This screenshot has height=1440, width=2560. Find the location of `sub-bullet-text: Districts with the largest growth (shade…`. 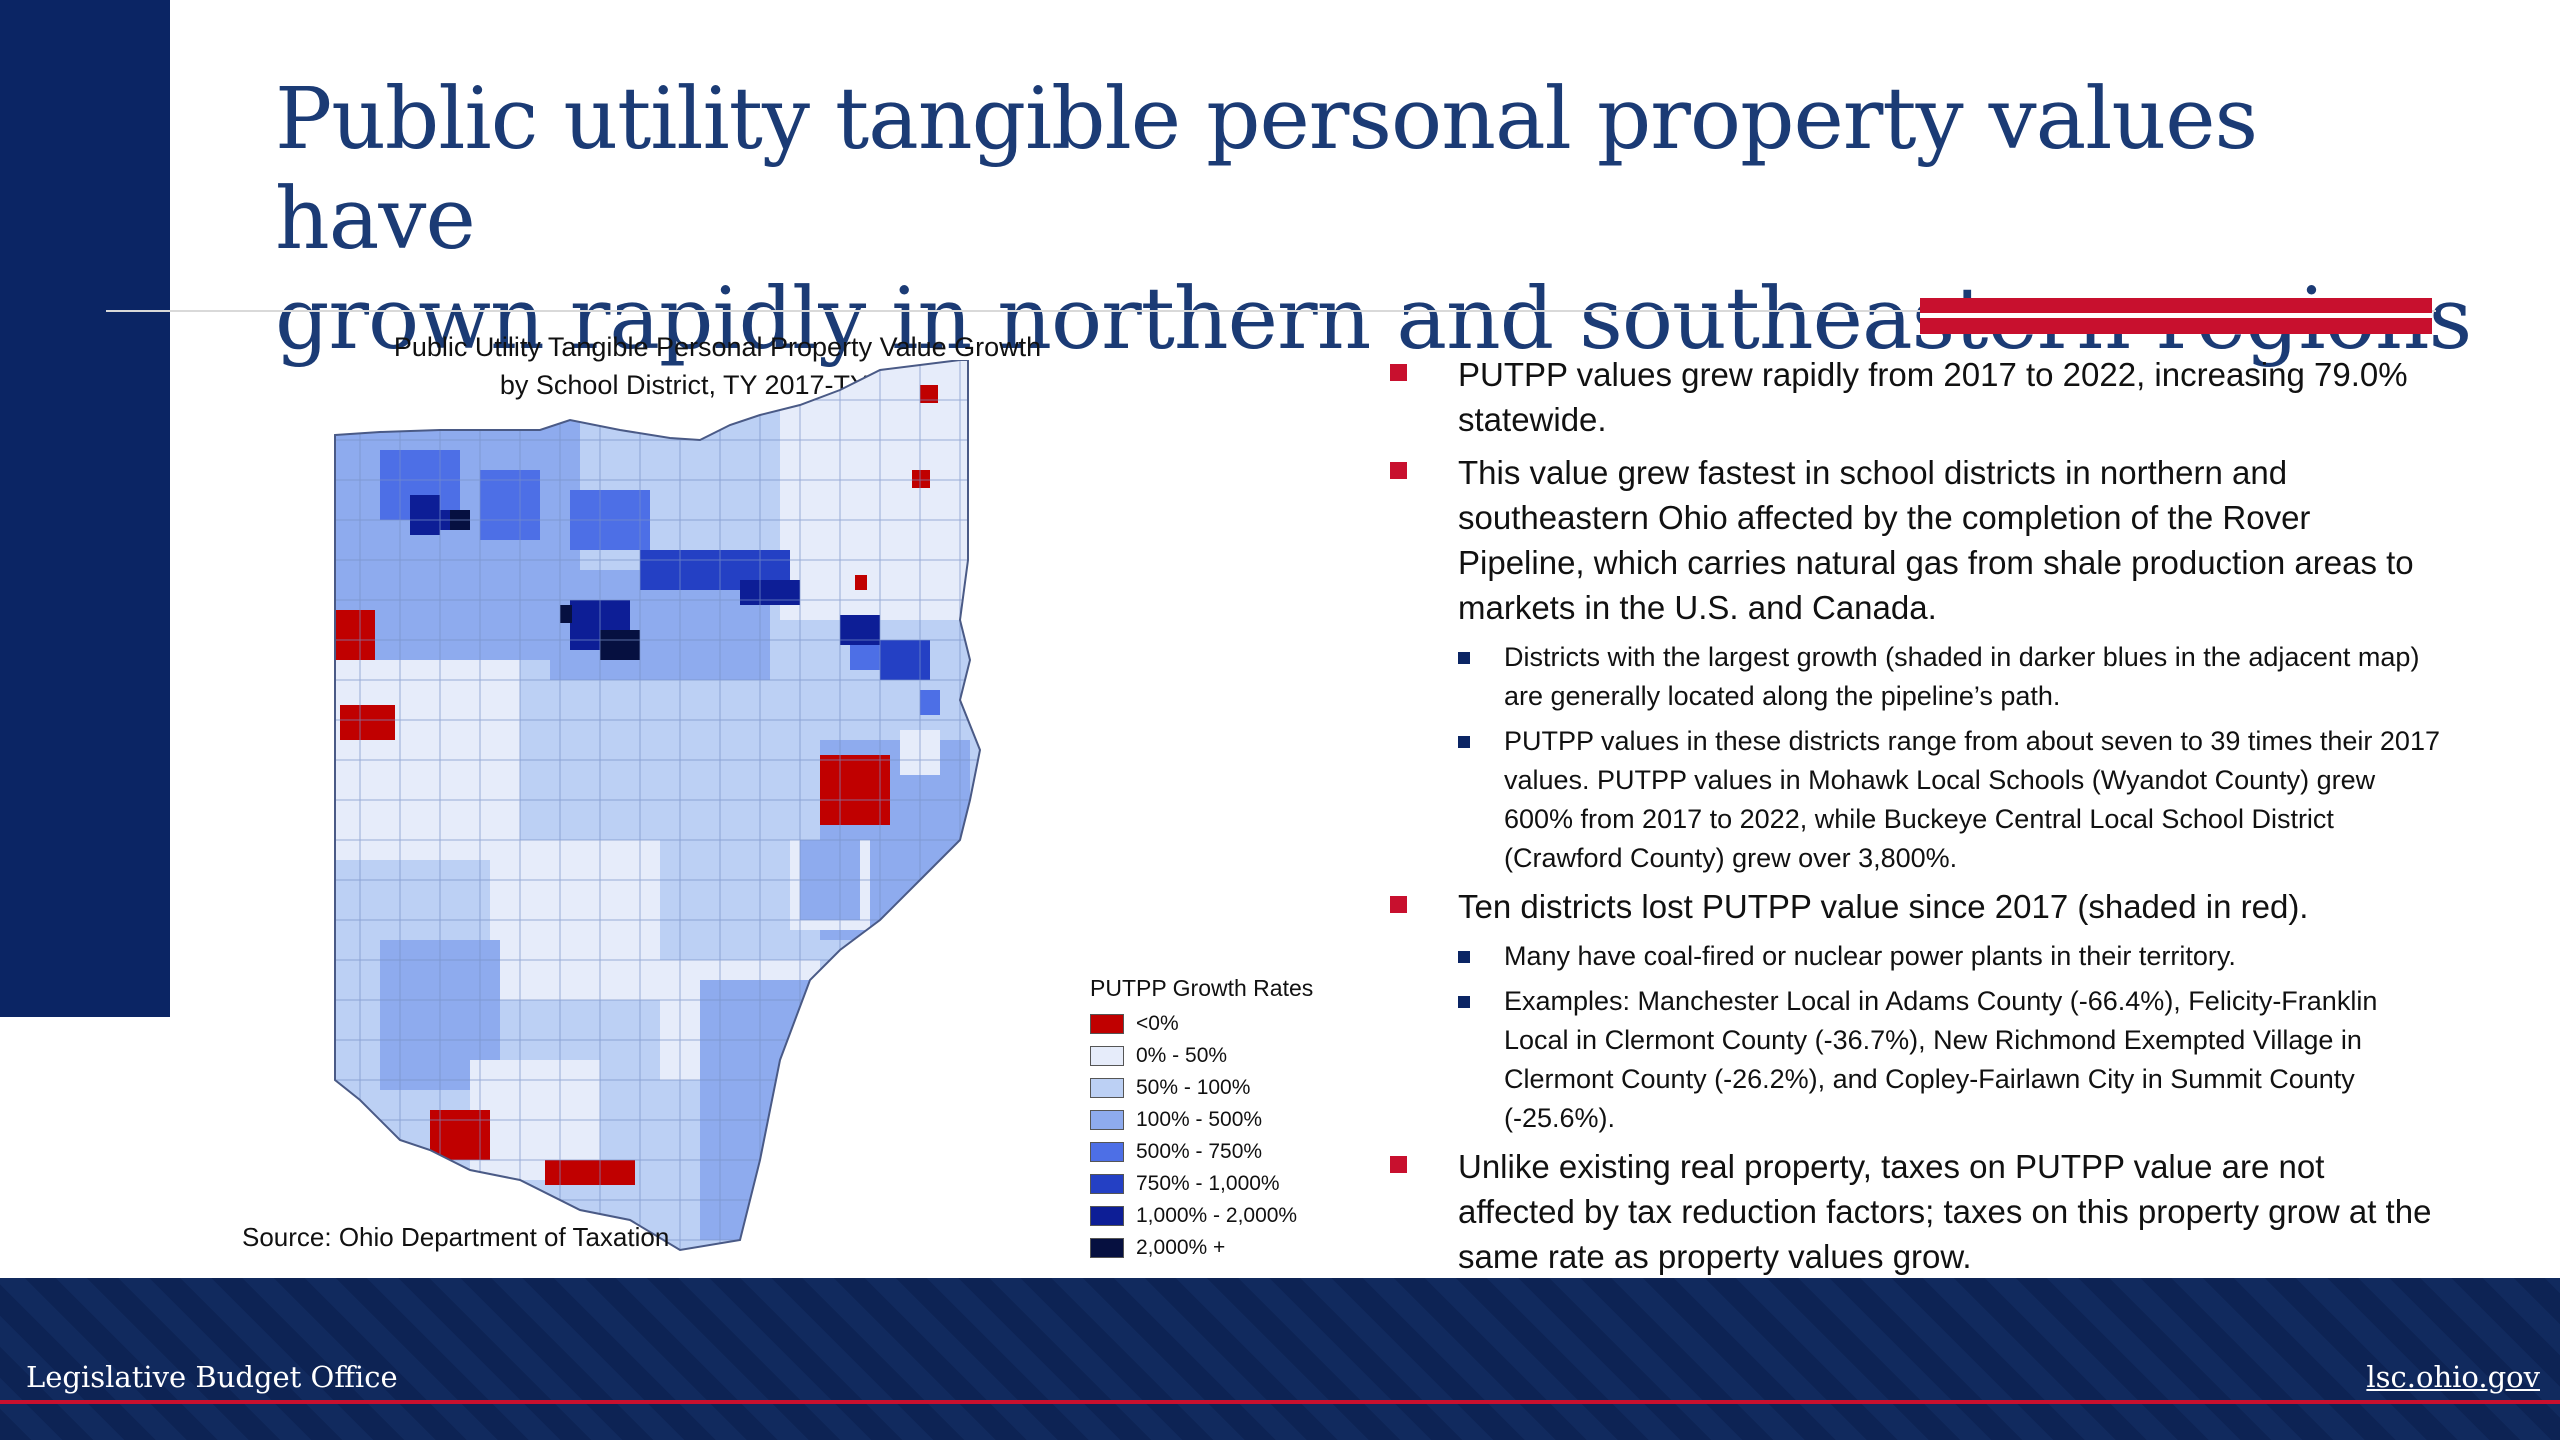

sub-bullet-text: Districts with the largest growth (shade… is located at coordinates (1962, 676).